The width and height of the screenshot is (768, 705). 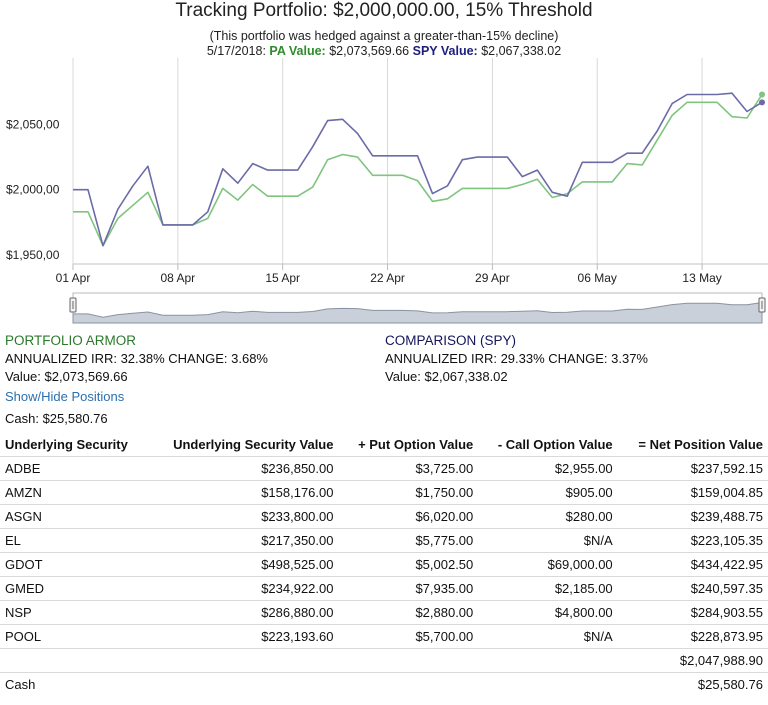 What do you see at coordinates (692, 612) in the screenshot?
I see `cell-net-value: $284,903.55` at bounding box center [692, 612].